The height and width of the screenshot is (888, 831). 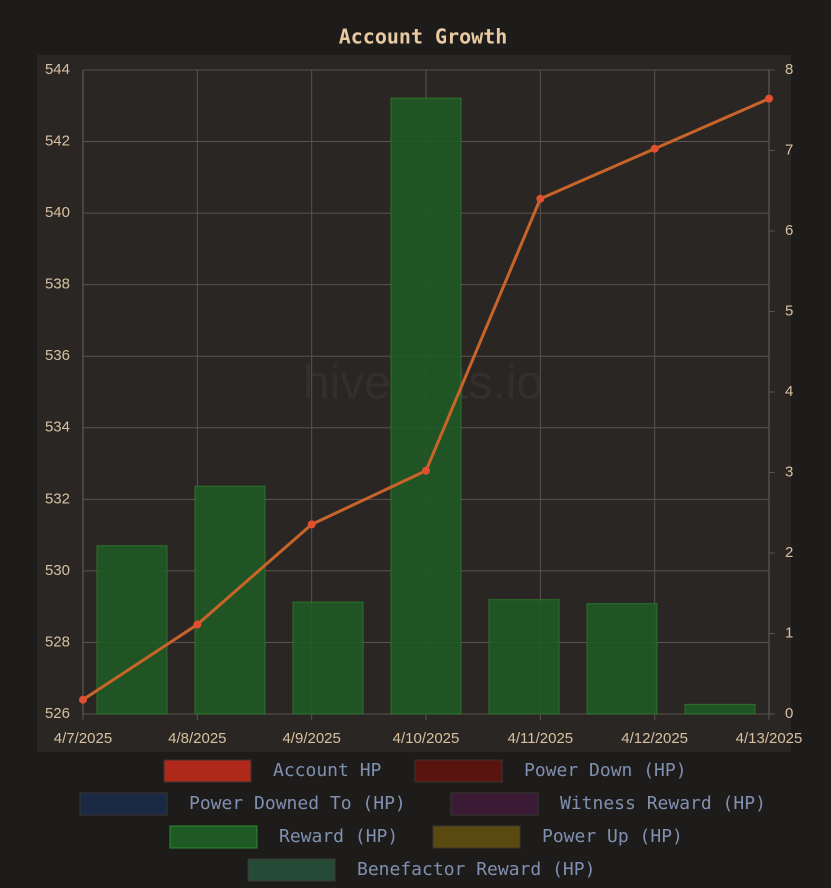 I want to click on x-tick-label: 4/10/2025, so click(x=426, y=738).